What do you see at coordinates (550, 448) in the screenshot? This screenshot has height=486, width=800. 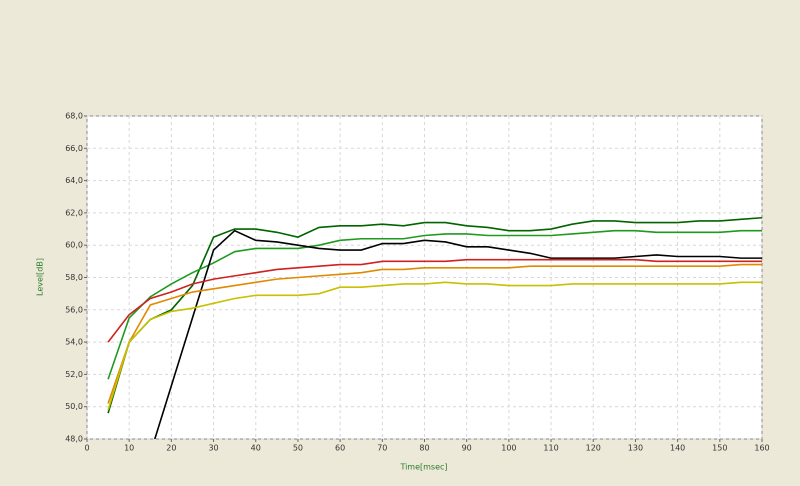 I see `x-tick-label: 110` at bounding box center [550, 448].